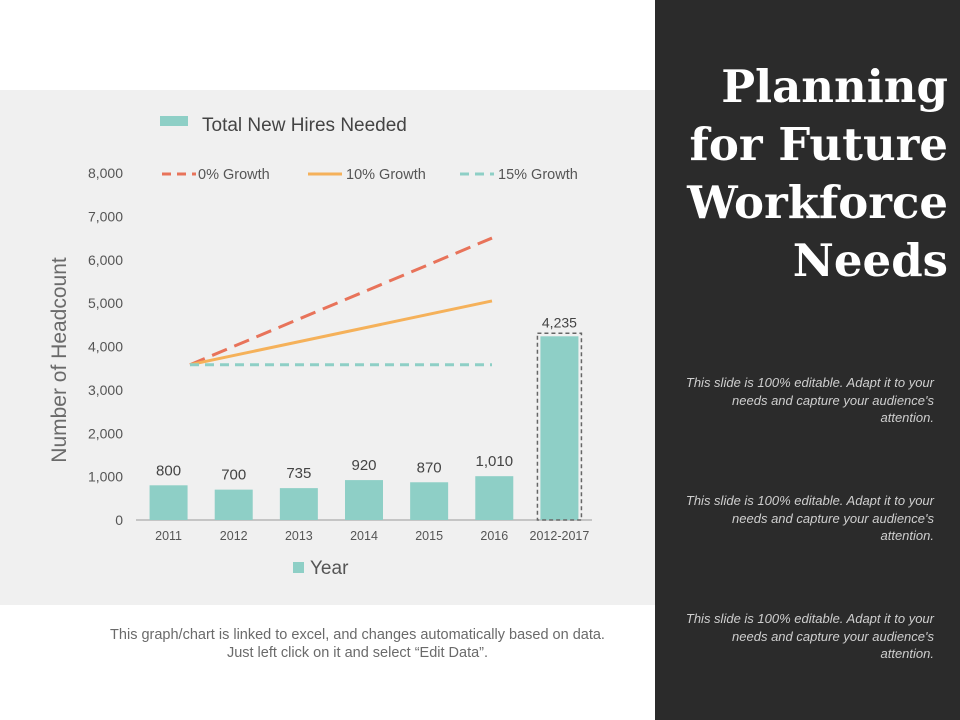 The height and width of the screenshot is (720, 960). What do you see at coordinates (538, 175) in the screenshot?
I see `line-legend-label: 15% Growth` at bounding box center [538, 175].